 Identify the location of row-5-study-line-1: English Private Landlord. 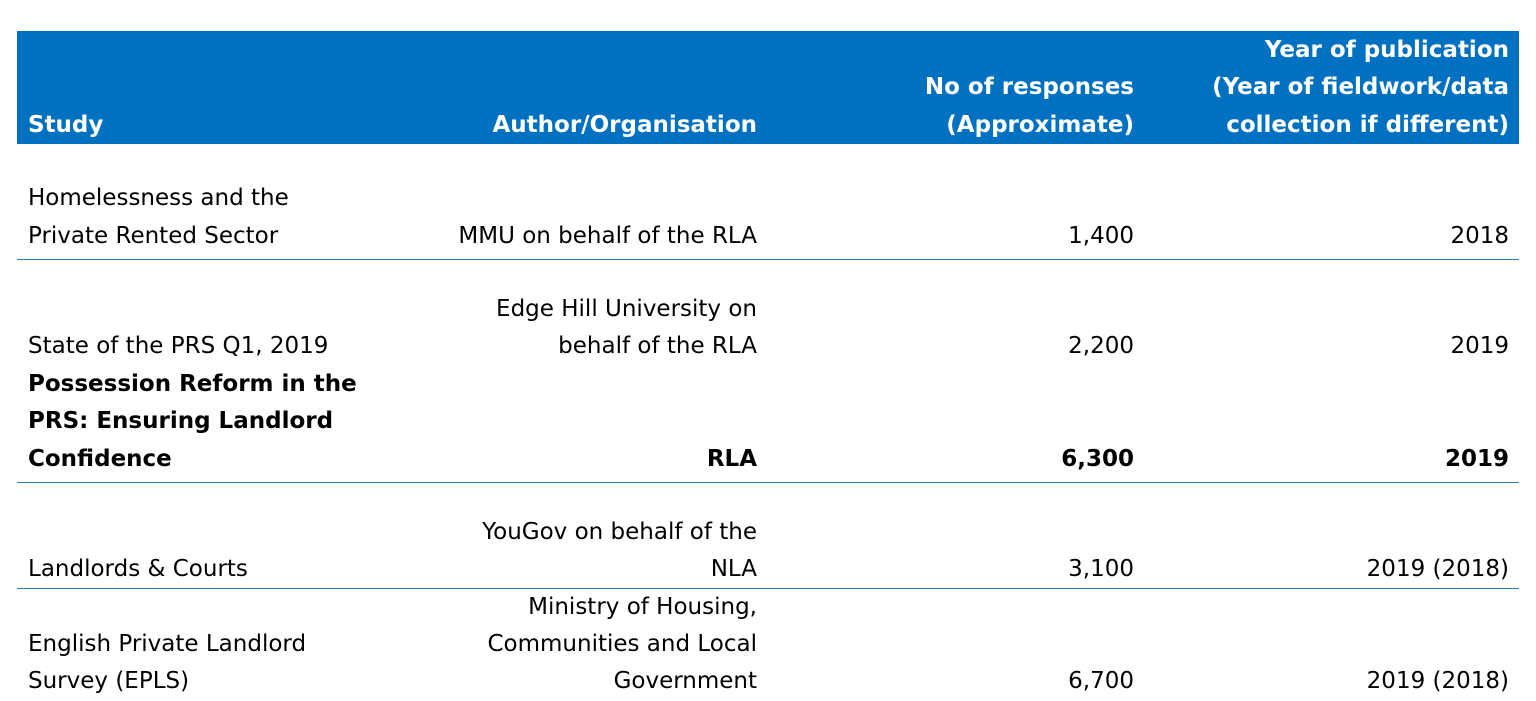
(167, 644).